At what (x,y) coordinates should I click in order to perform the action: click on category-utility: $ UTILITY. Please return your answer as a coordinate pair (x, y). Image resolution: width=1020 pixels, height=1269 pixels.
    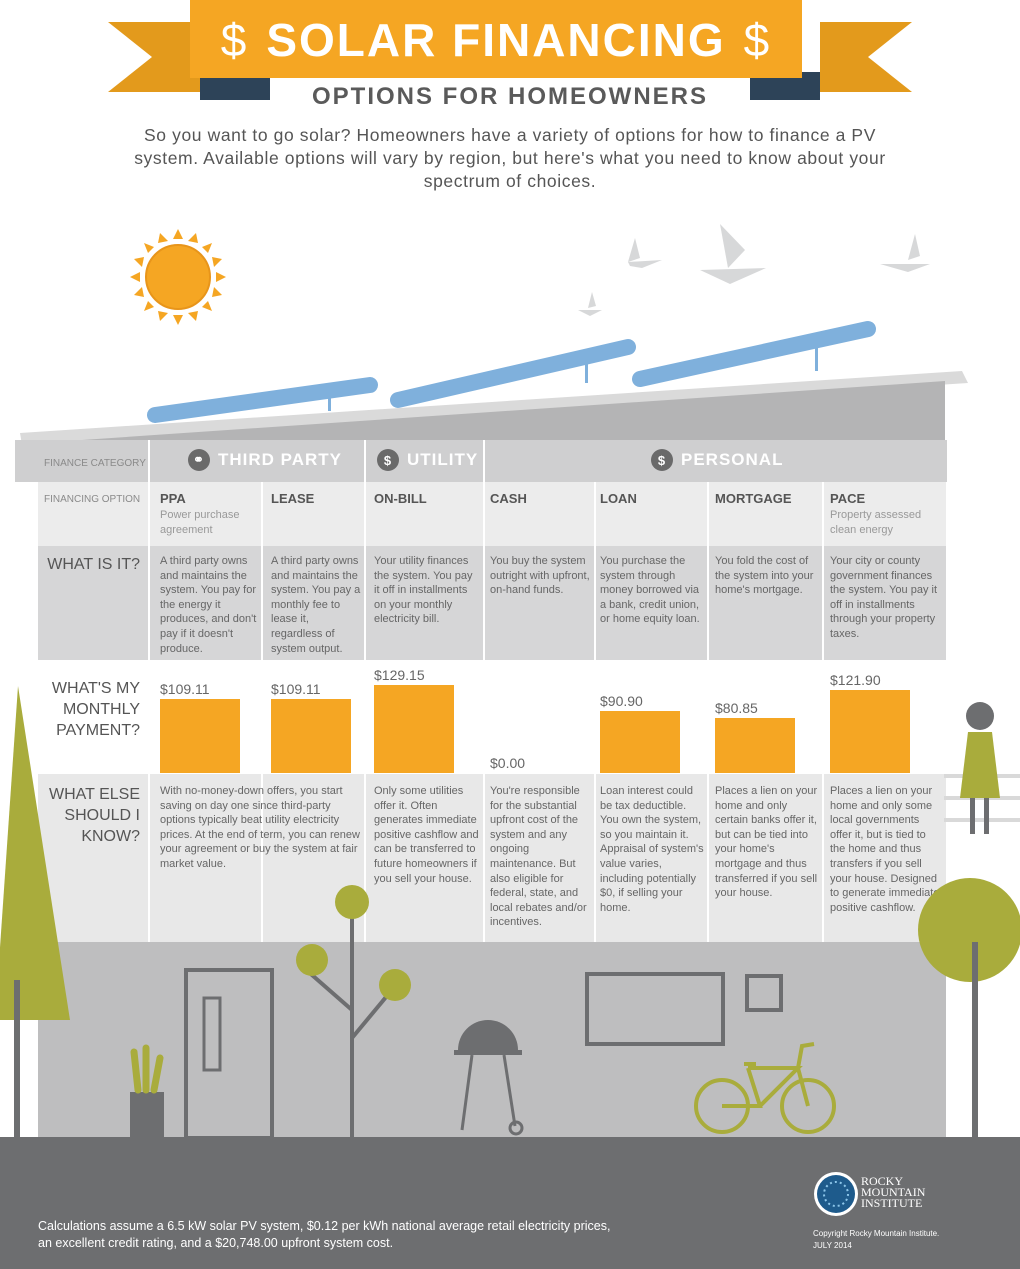
    Looking at the image, I should click on (427, 460).